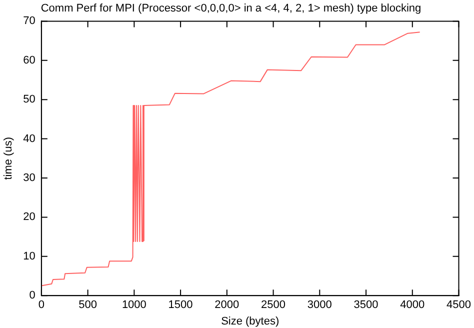 The width and height of the screenshot is (474, 328). Describe the element at coordinates (180, 305) in the screenshot. I see `x-tick-label: 1500` at that location.